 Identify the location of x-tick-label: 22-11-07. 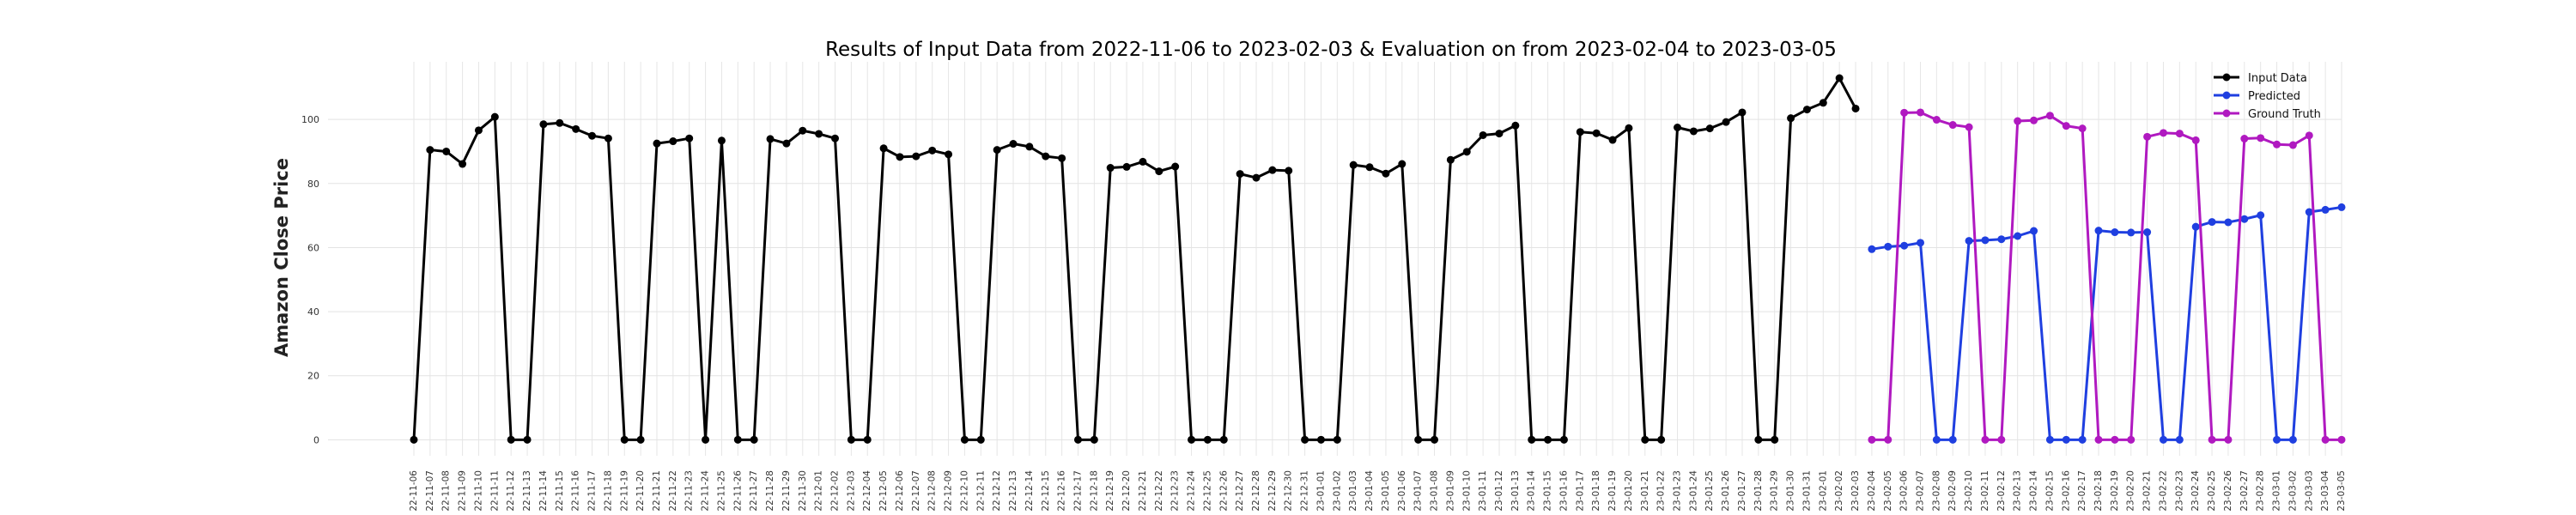
(430, 491).